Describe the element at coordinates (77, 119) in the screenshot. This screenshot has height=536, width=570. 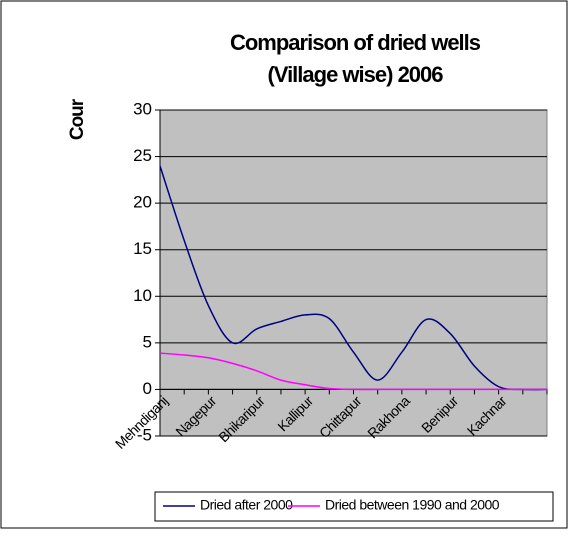
I see `y-axis-label: Cour` at that location.